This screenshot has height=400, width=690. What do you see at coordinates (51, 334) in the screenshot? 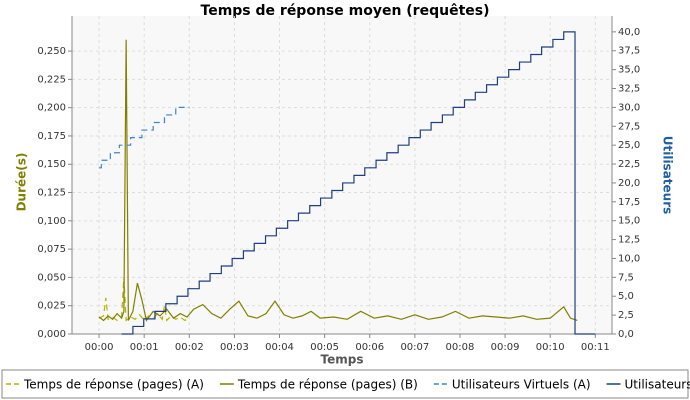
I see `y-tick-label: 0,000` at bounding box center [51, 334].